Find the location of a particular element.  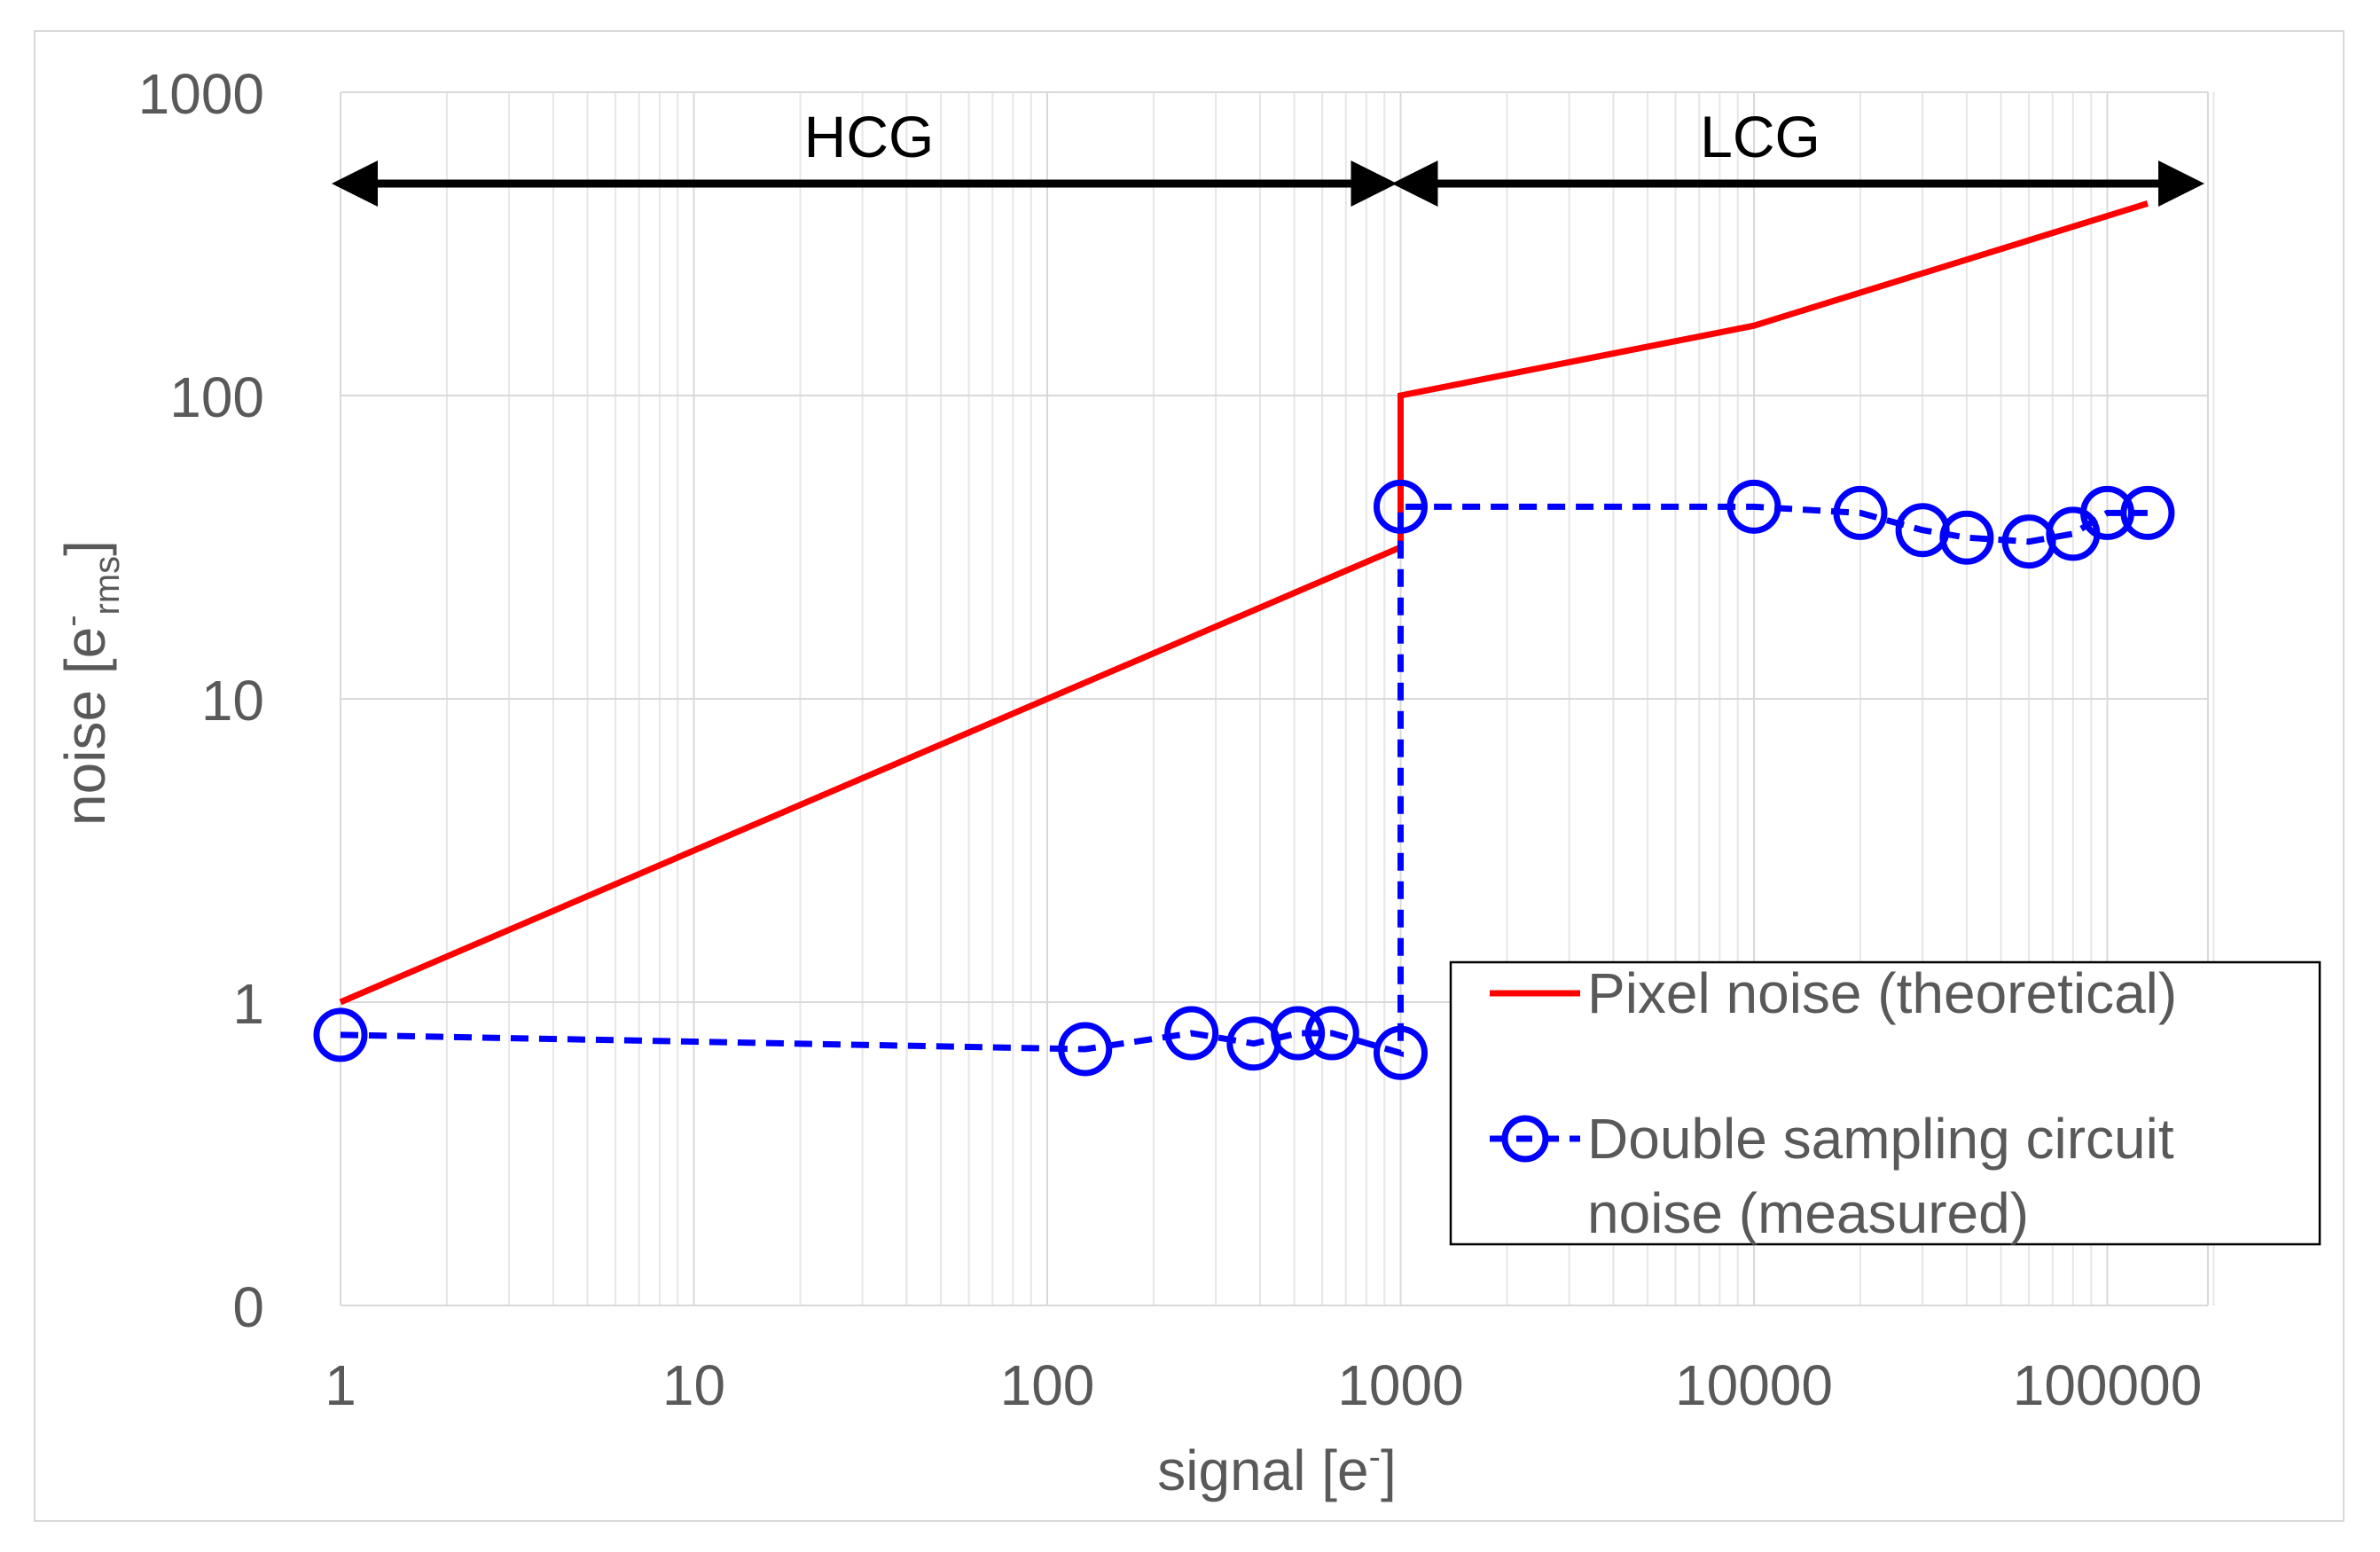

x-tick-label: 1 is located at coordinates (340, 1385).